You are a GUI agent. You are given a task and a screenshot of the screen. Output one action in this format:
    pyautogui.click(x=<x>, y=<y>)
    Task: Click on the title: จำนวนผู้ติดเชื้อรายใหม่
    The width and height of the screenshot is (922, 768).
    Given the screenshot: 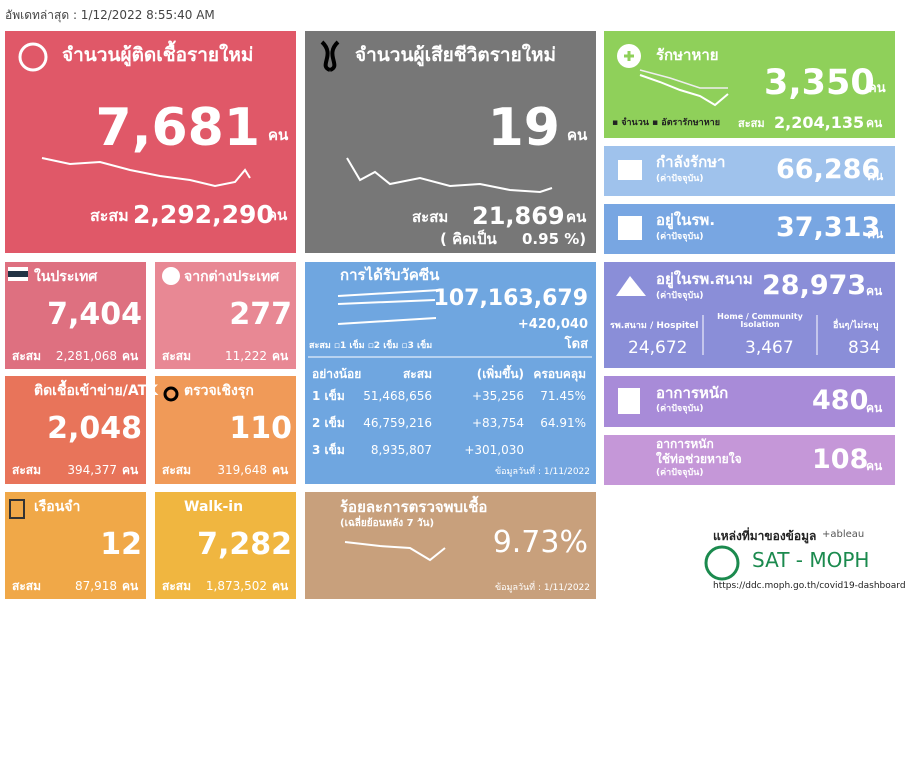 What is the action you would take?
    pyautogui.click(x=158, y=55)
    